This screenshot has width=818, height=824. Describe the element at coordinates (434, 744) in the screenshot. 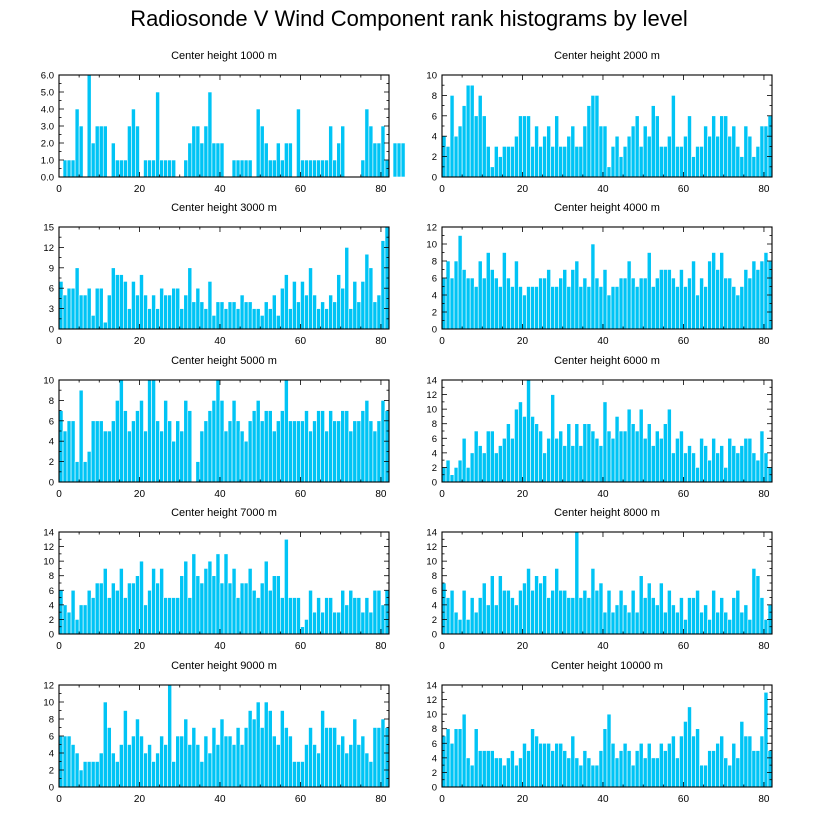

I see `y-tick-label: 6` at that location.